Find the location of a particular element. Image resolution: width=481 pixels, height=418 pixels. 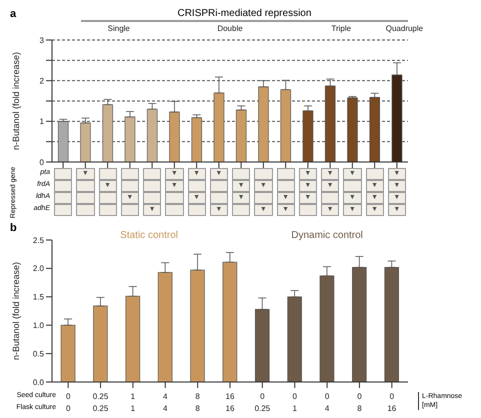

x-tick-label: 0 16 is located at coordinates (392, 402).